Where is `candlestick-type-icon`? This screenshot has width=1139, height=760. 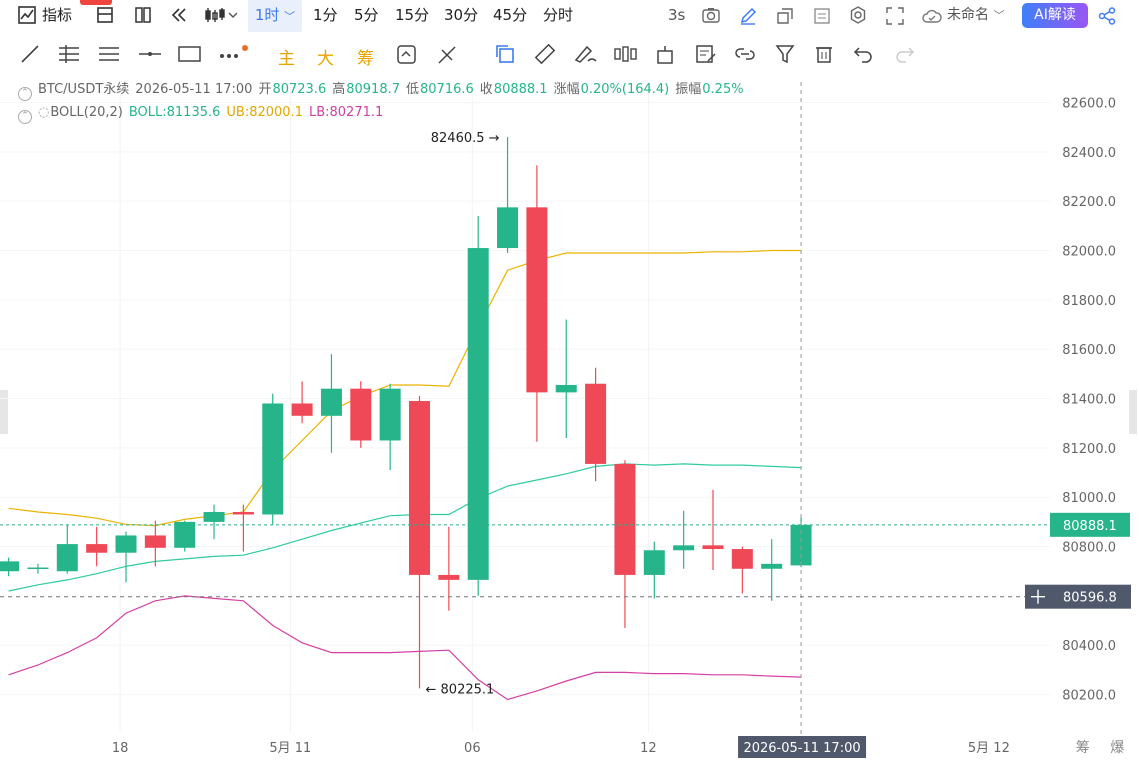
candlestick-type-icon is located at coordinates (221, 17).